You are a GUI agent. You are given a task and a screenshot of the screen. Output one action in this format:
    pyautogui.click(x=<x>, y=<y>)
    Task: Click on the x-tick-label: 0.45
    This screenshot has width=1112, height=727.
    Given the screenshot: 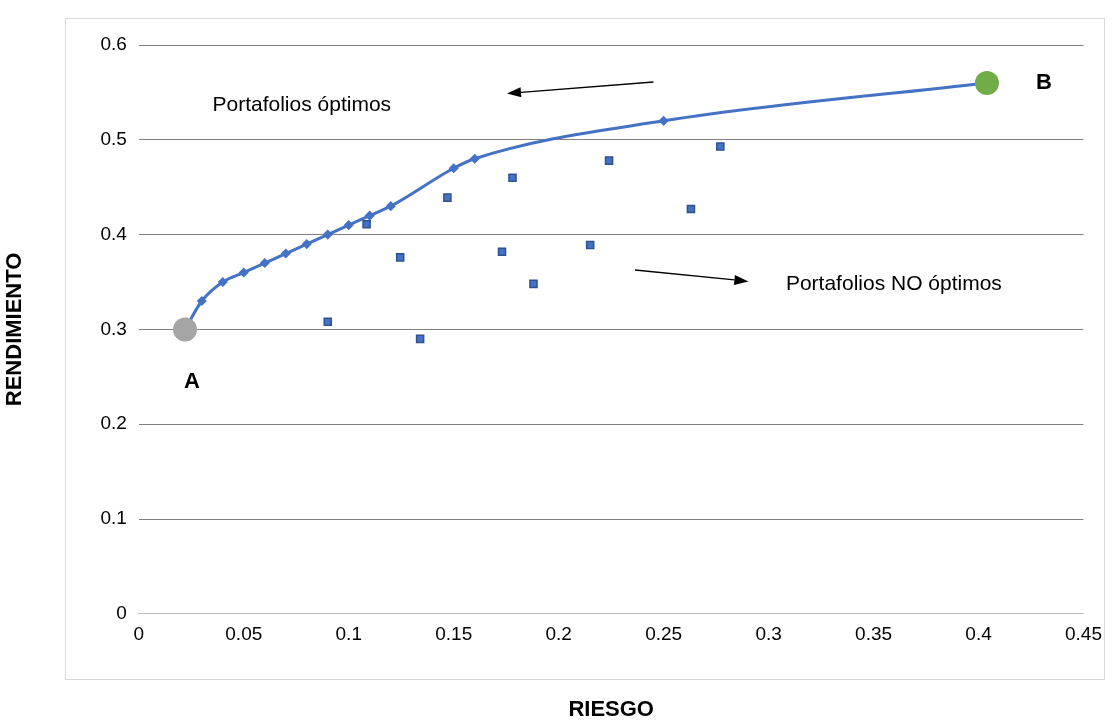 What is the action you would take?
    pyautogui.click(x=1083, y=634)
    